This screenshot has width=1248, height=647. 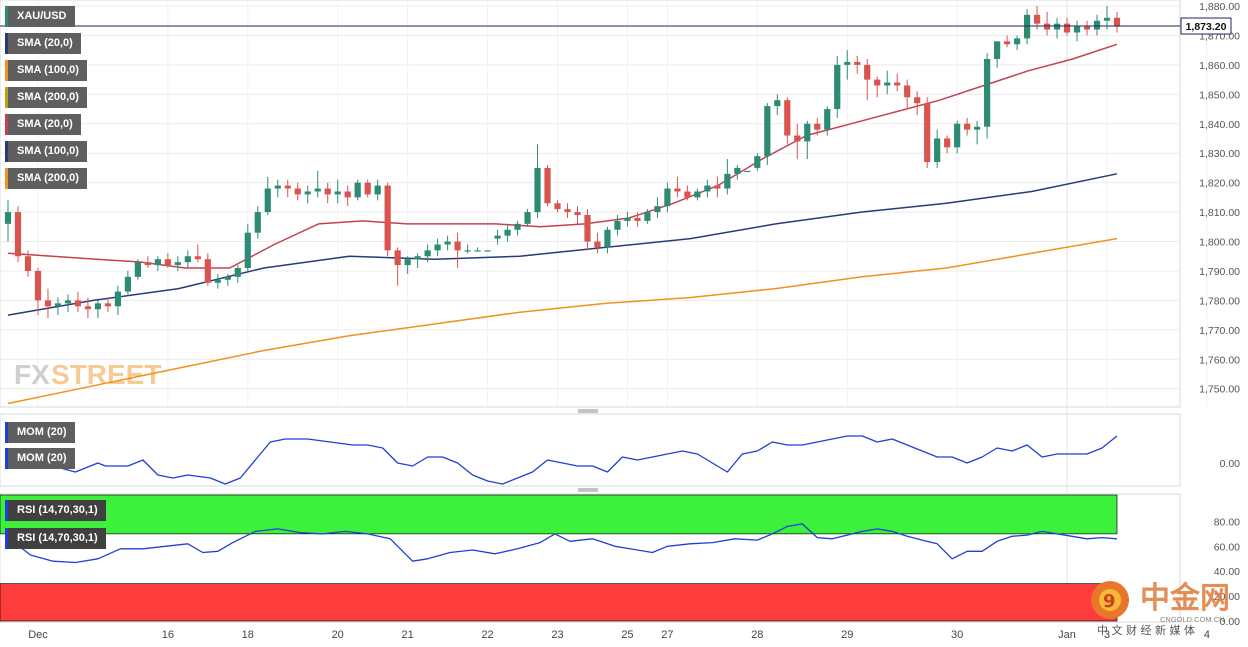 I want to click on date-tick-label: Jan, so click(x=1067, y=635).